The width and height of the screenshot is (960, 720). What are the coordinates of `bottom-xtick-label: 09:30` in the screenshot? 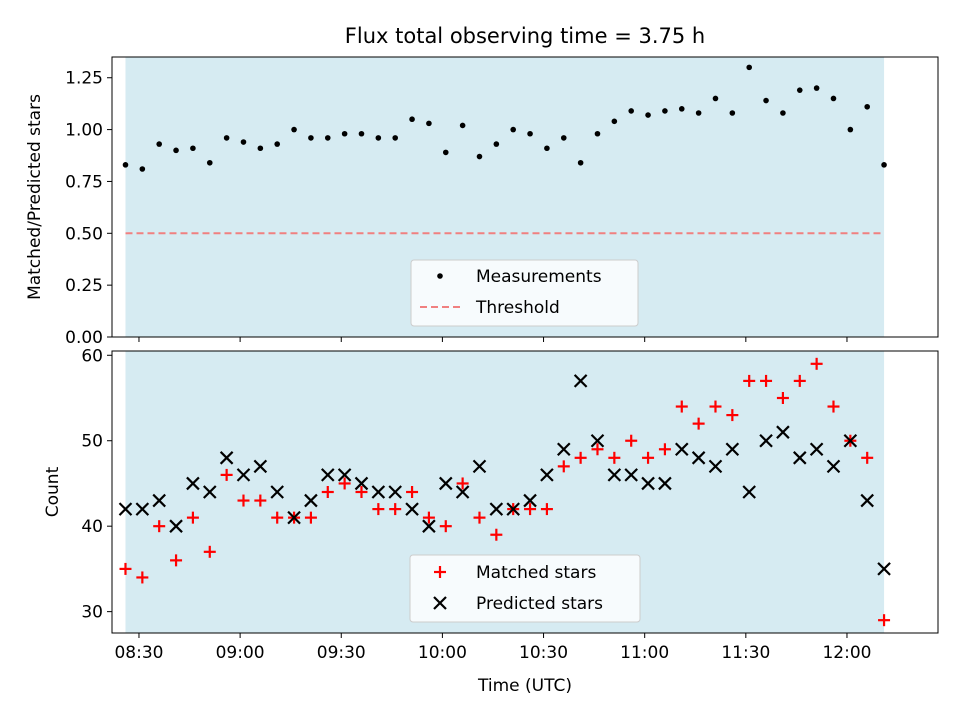 It's located at (341, 653).